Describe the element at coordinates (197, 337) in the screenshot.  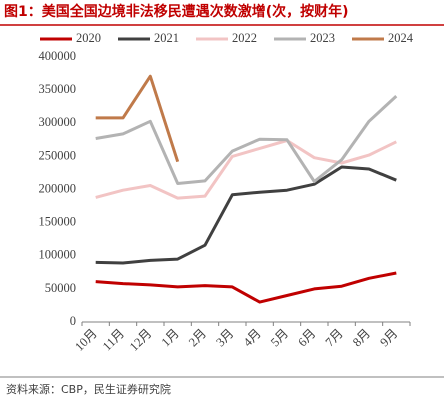
I see `x-tick-label: 2月` at that location.